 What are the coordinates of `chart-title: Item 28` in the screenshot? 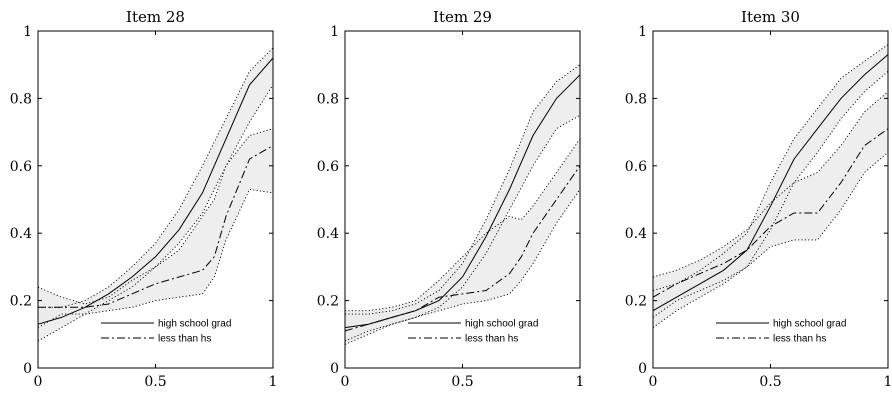 It's located at (155, 17).